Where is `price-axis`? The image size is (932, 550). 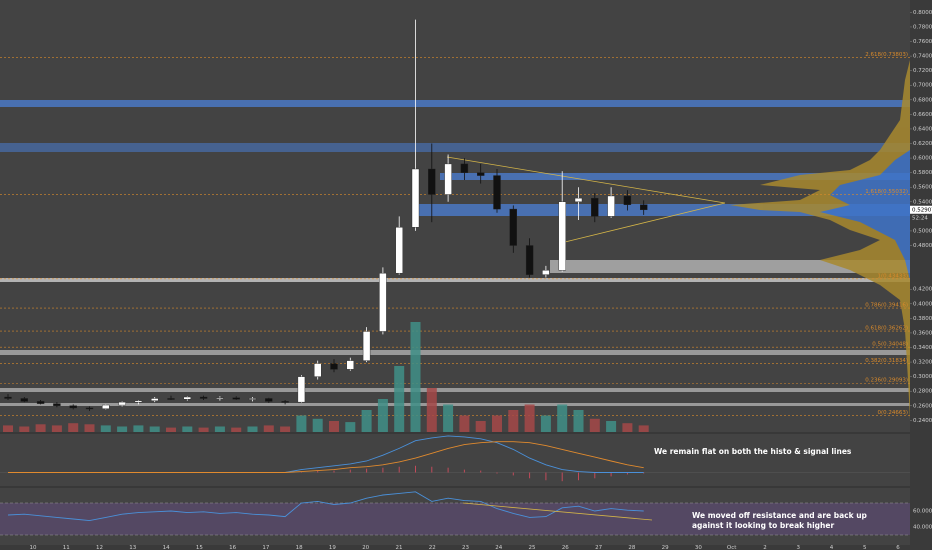 price-axis is located at coordinates (921, 275).